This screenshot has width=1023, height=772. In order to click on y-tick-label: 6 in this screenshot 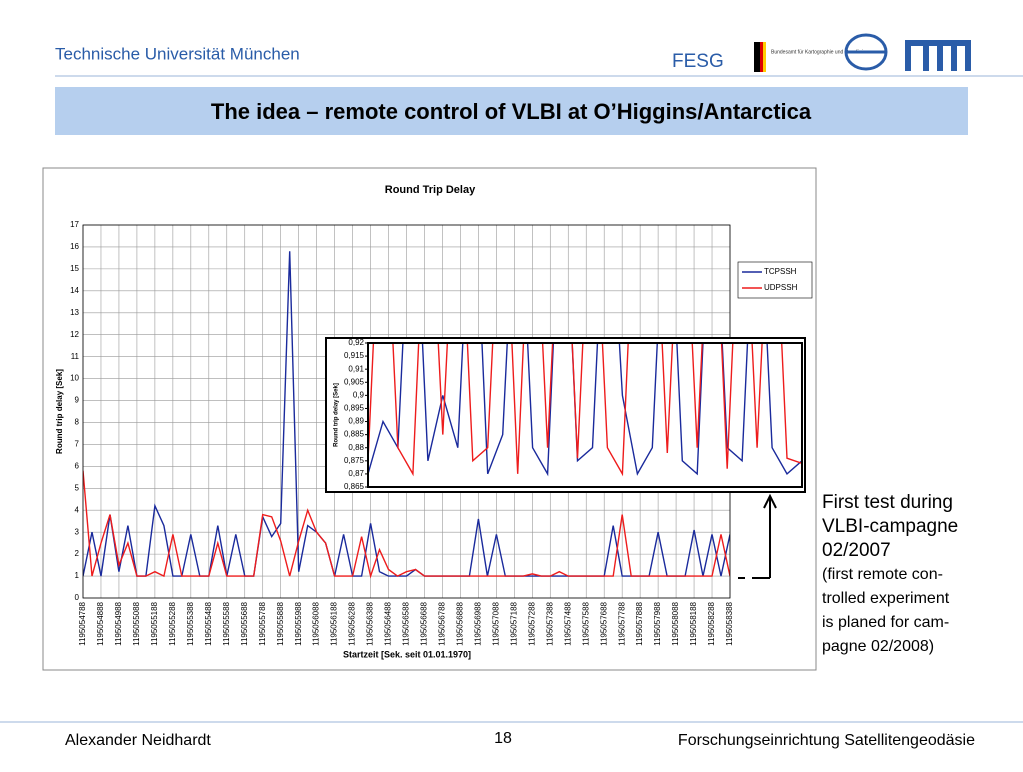, I will do `click(77, 465)`.